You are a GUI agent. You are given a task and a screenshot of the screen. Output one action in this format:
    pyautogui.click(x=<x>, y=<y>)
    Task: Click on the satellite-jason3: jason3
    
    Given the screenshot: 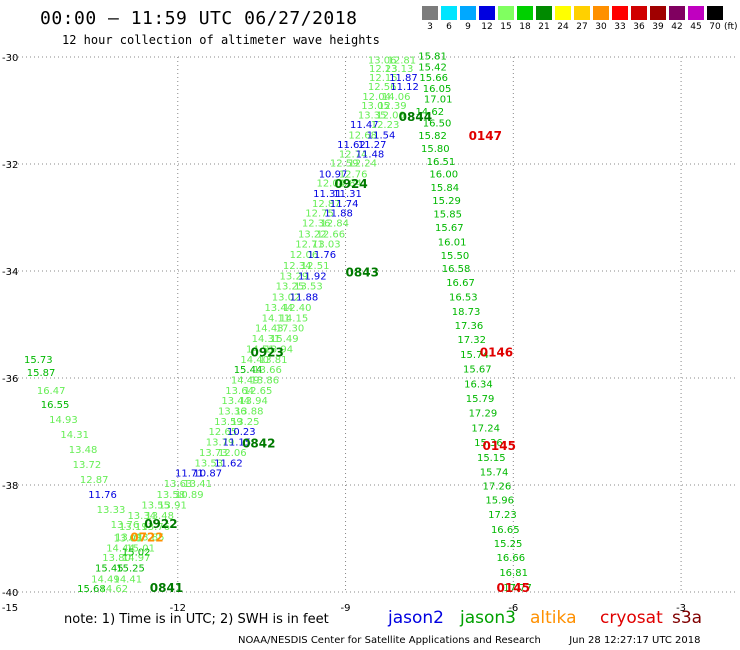 What is the action you would take?
    pyautogui.click(x=488, y=618)
    